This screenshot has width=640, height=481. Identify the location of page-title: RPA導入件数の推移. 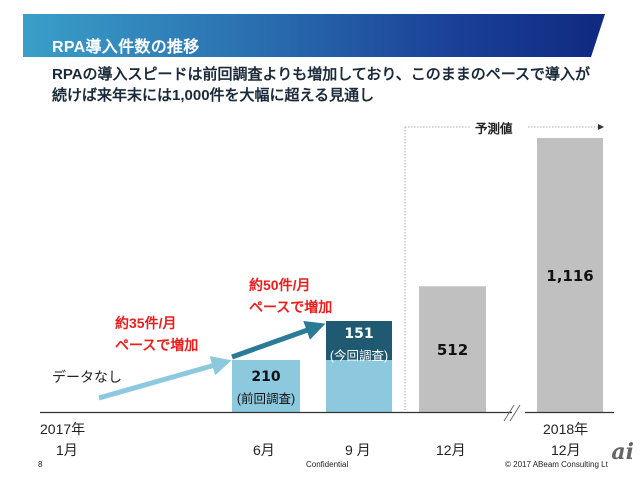
(126, 47).